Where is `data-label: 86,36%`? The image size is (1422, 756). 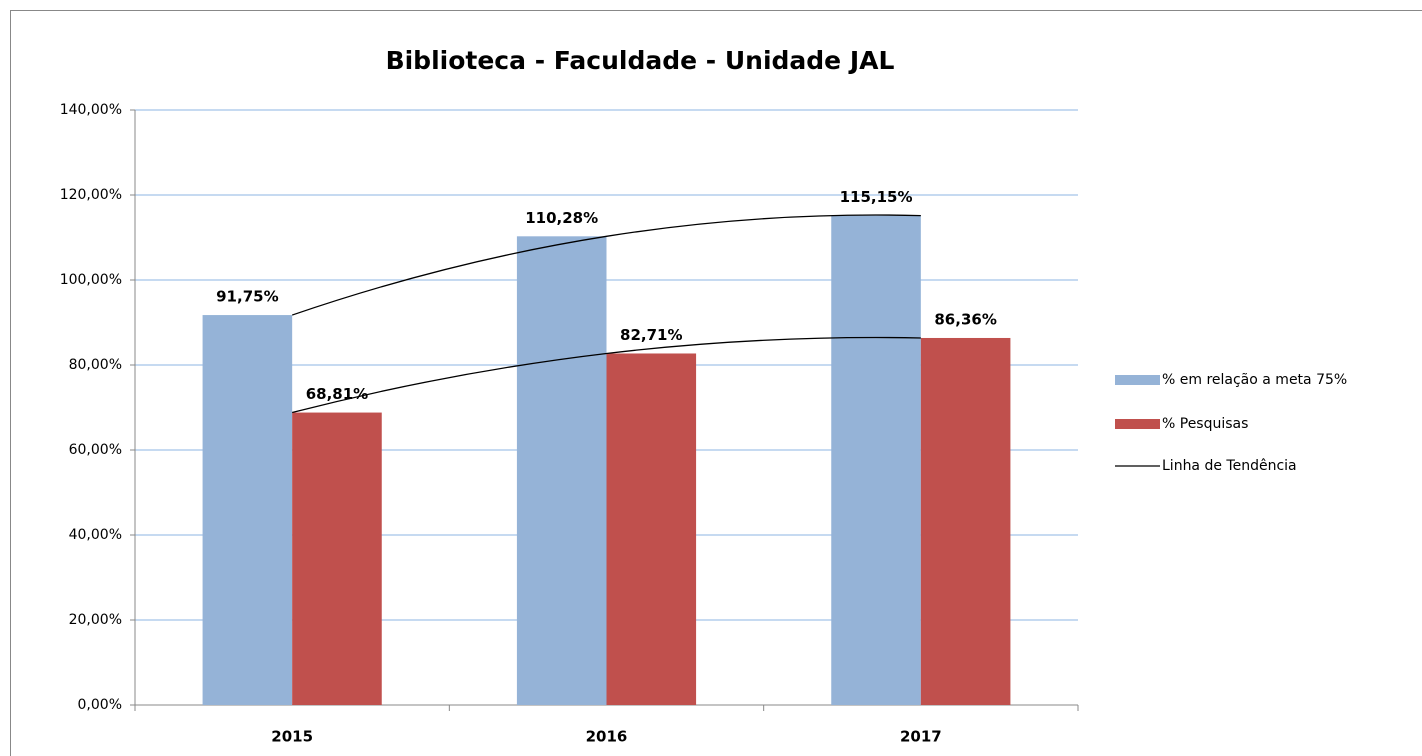 data-label: 86,36% is located at coordinates (965, 319).